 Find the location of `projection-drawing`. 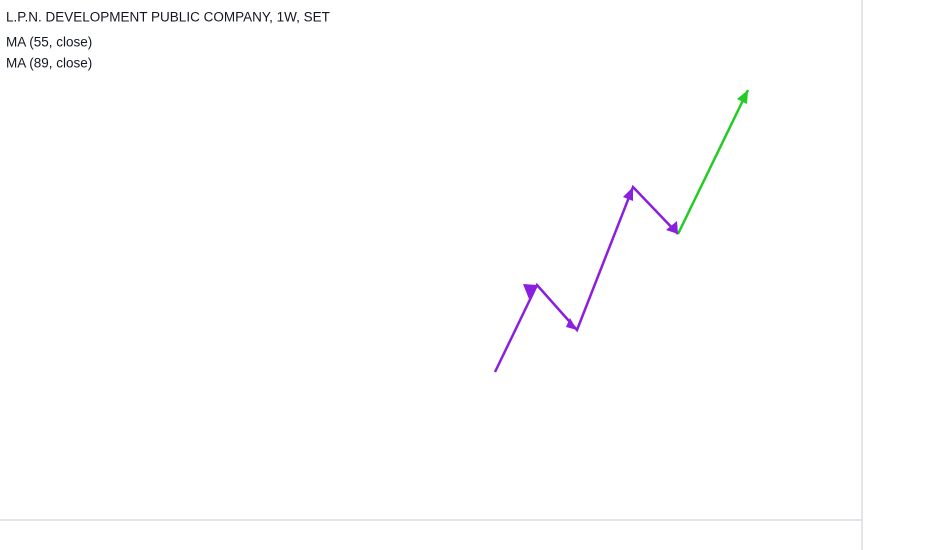

projection-drawing is located at coordinates (621, 231).